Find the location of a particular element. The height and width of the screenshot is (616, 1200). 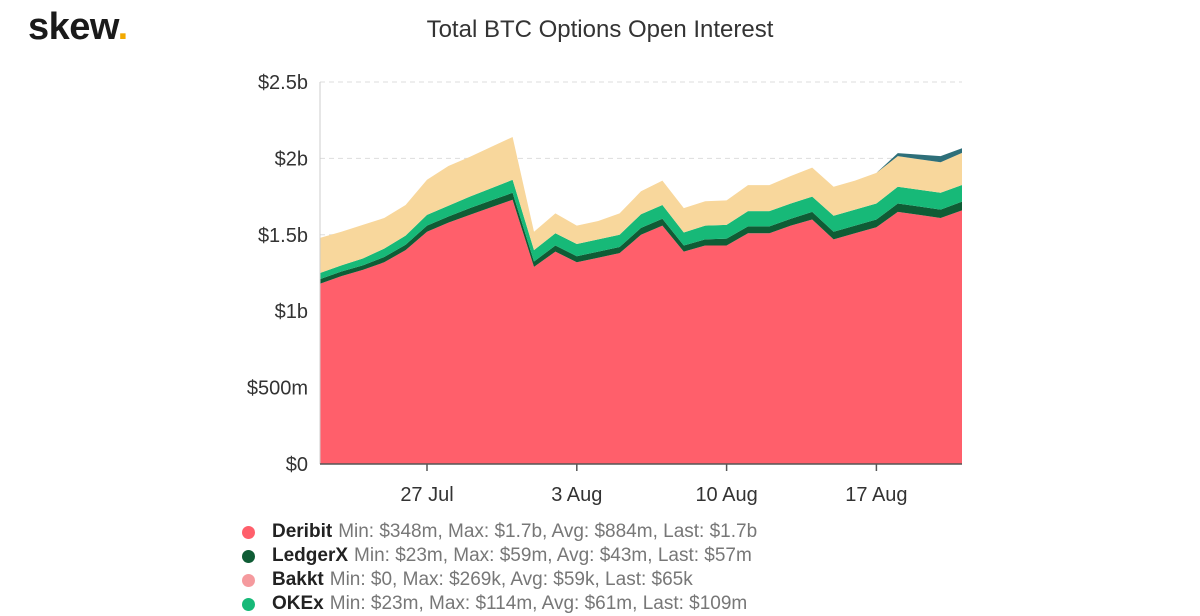

legend-series-name: OKEx is located at coordinates (298, 603).